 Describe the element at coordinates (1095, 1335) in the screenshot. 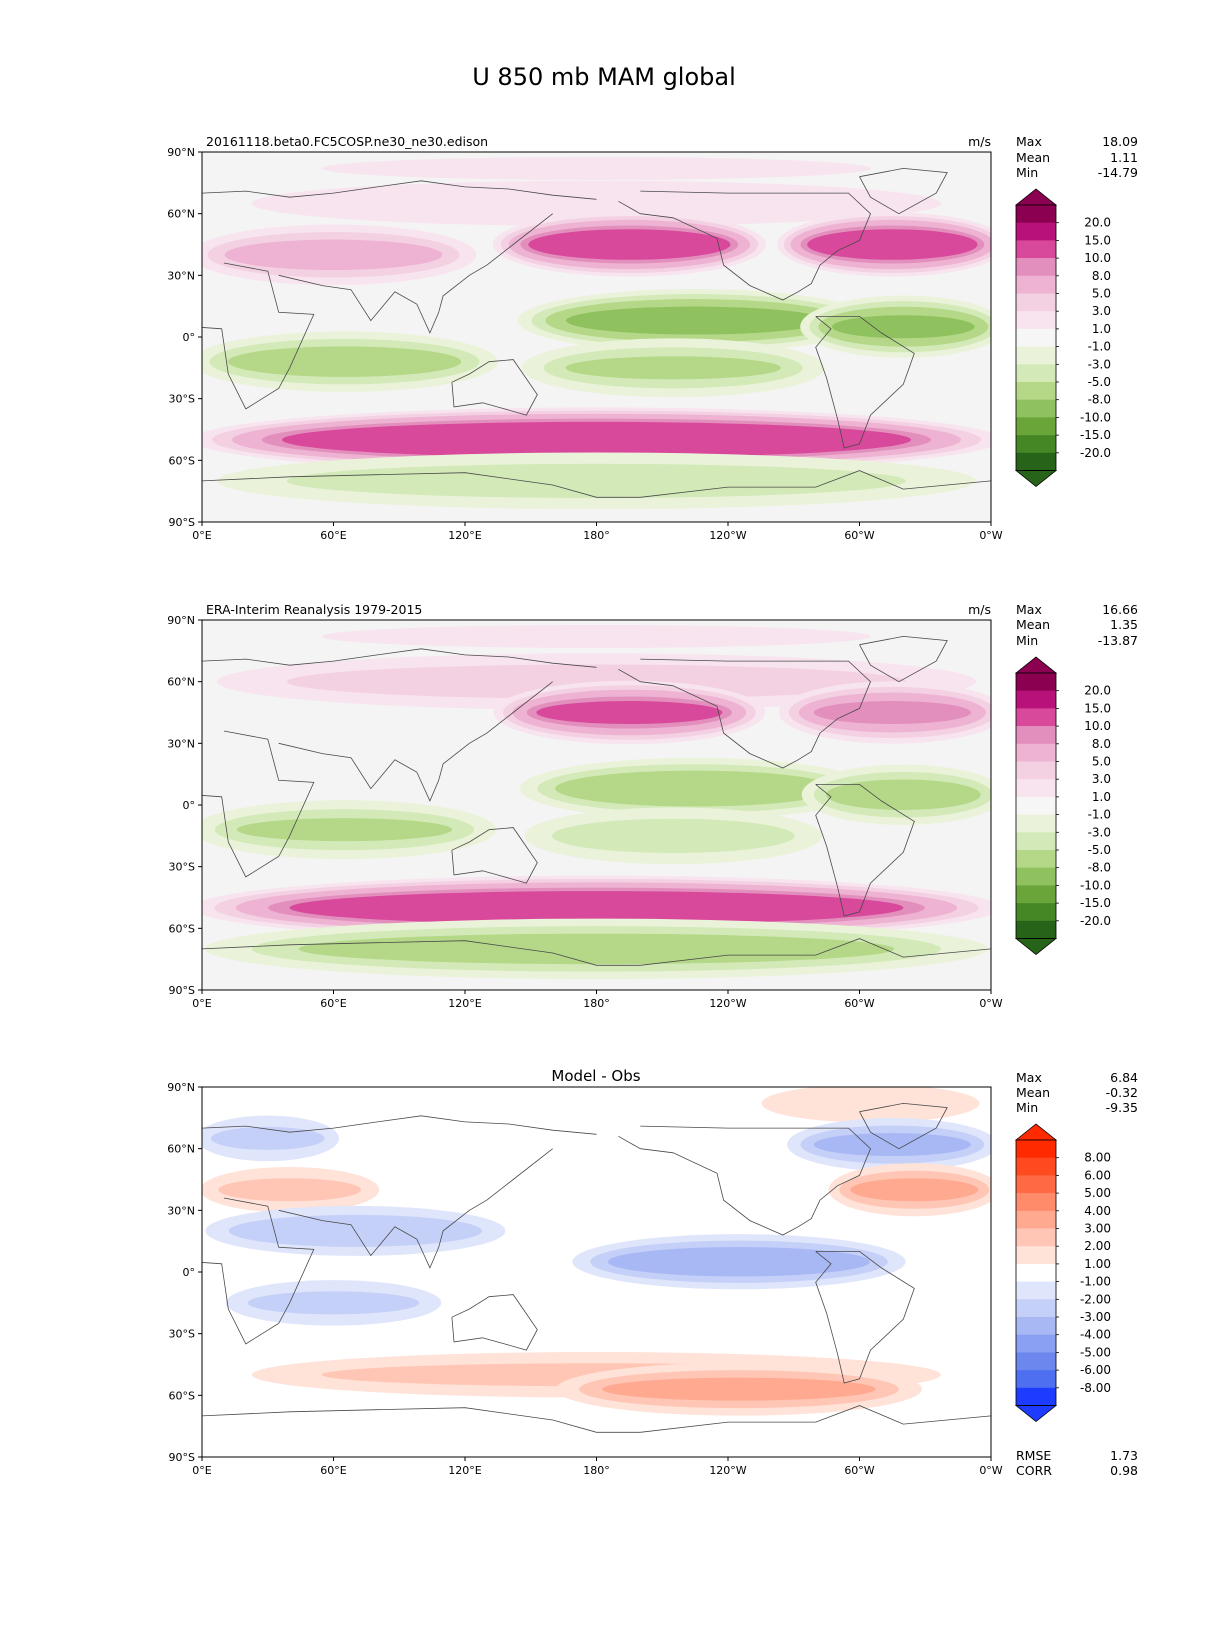

I see `colorbar-label: -4.00` at that location.